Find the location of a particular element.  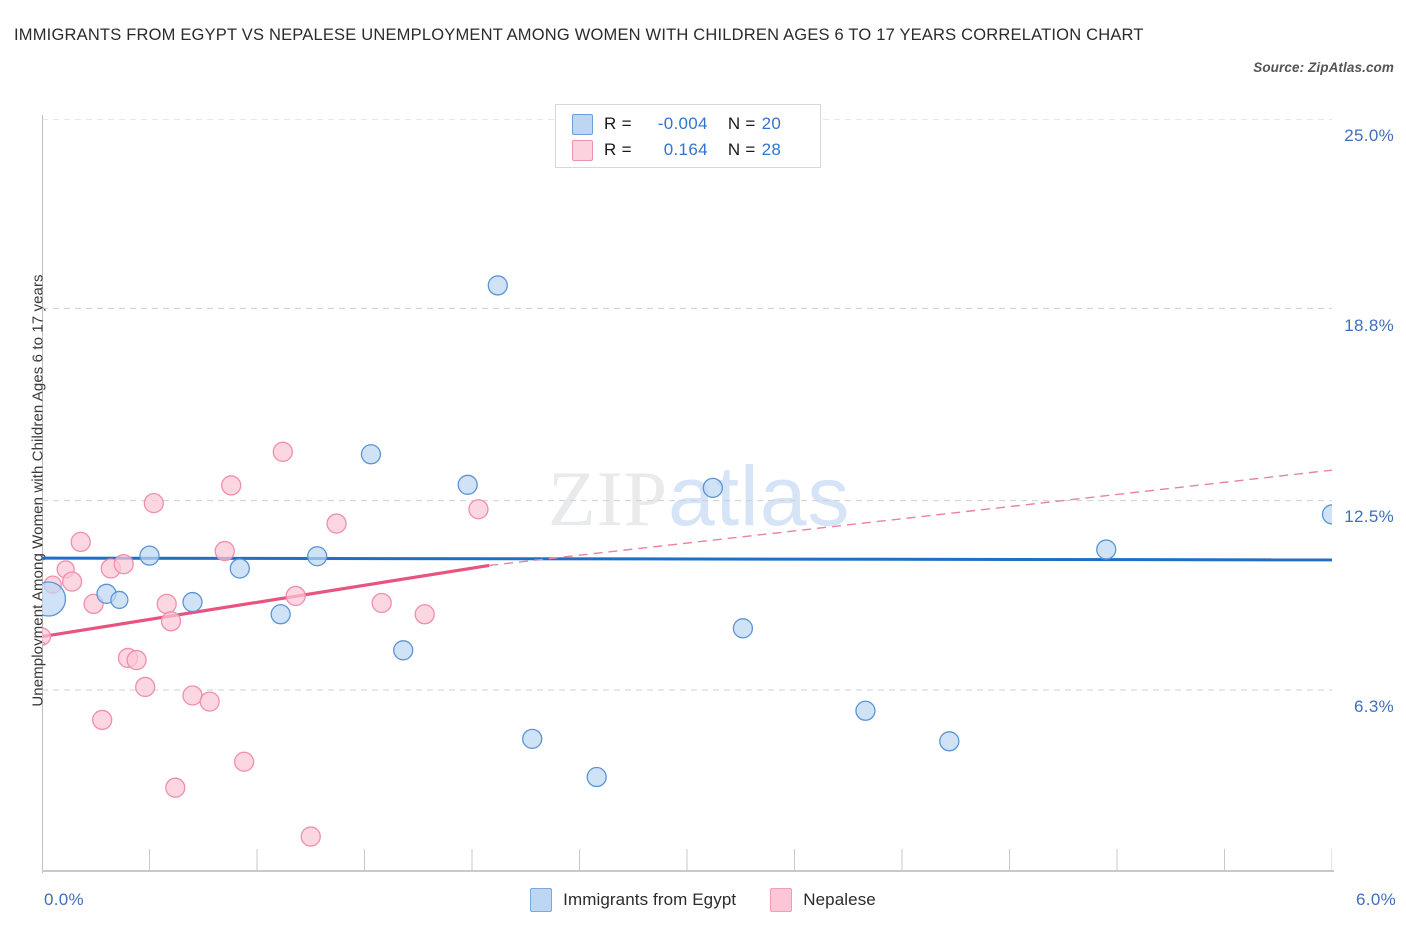

legend-item-nepalese: Nepalese is located at coordinates (823, 900).